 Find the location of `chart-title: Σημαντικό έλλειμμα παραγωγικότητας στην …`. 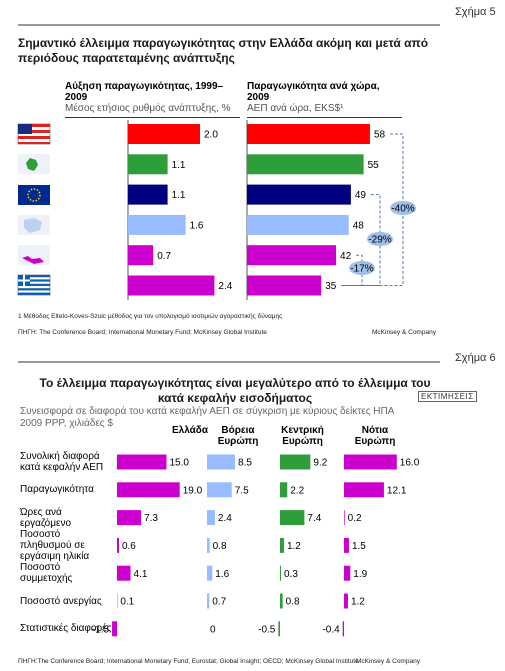

chart-title: Σημαντικό έλλειμμα παραγωγικότητας στην … is located at coordinates (223, 50).